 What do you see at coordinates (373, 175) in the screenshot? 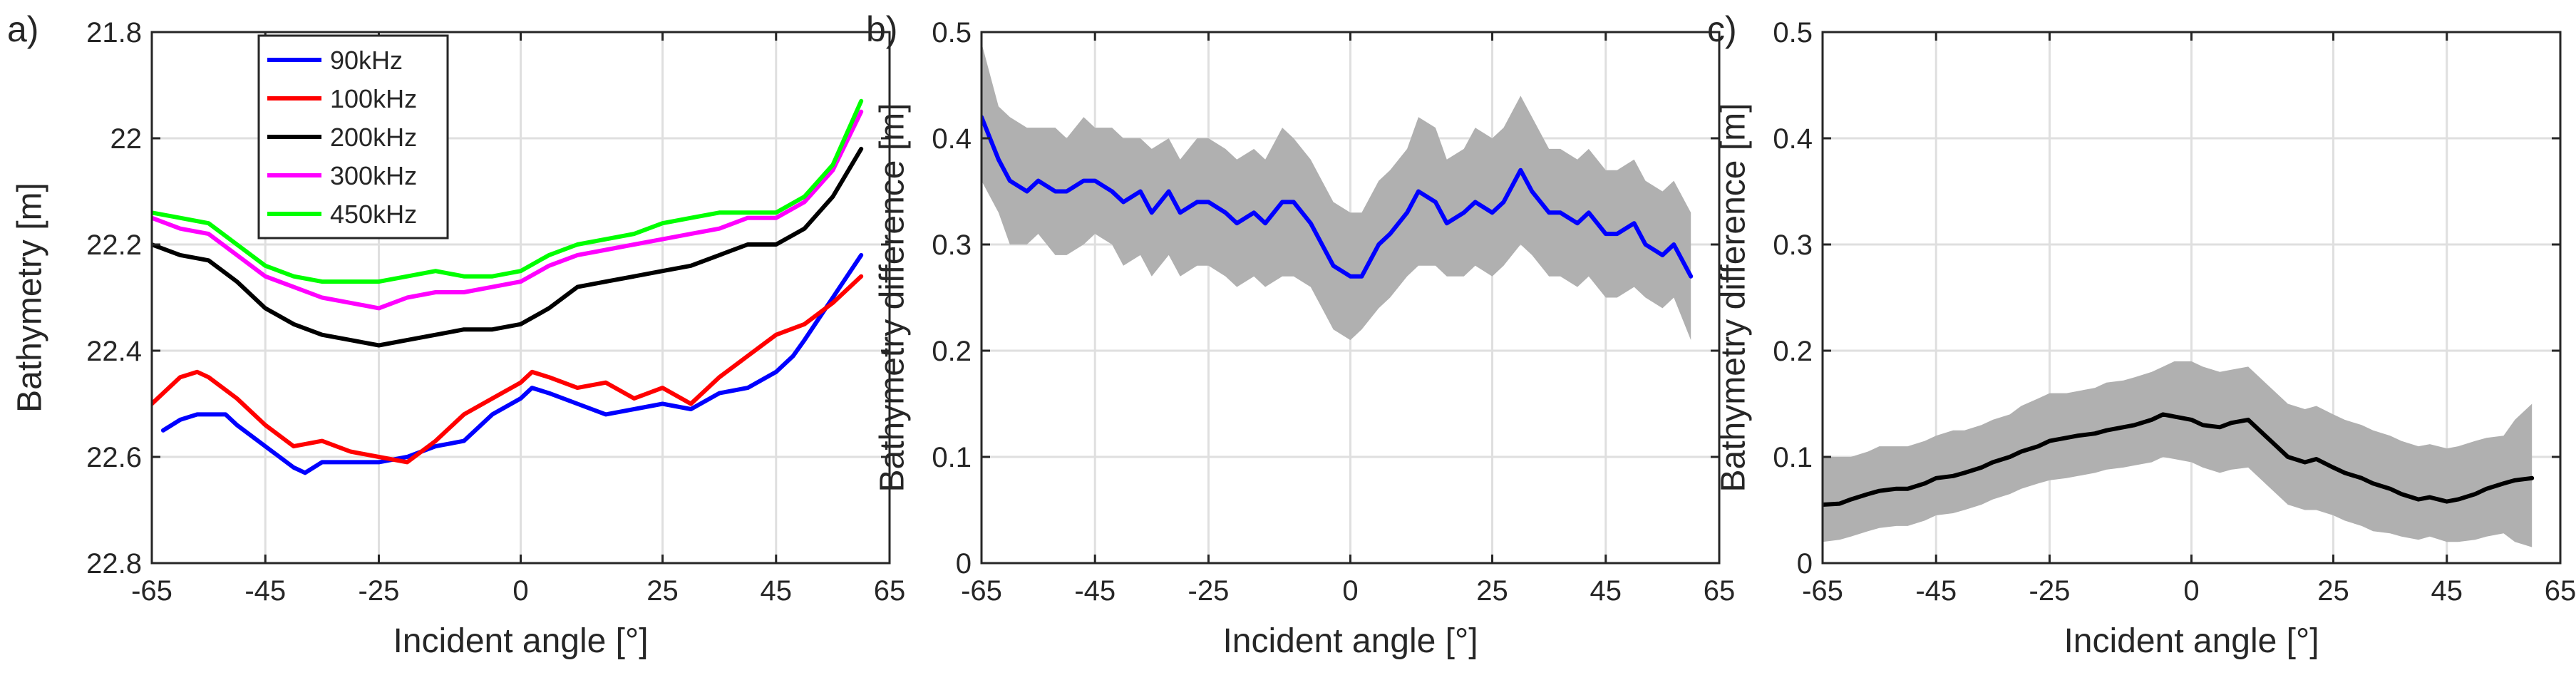
I see `legend-entry-label: 300kHz` at bounding box center [373, 175].